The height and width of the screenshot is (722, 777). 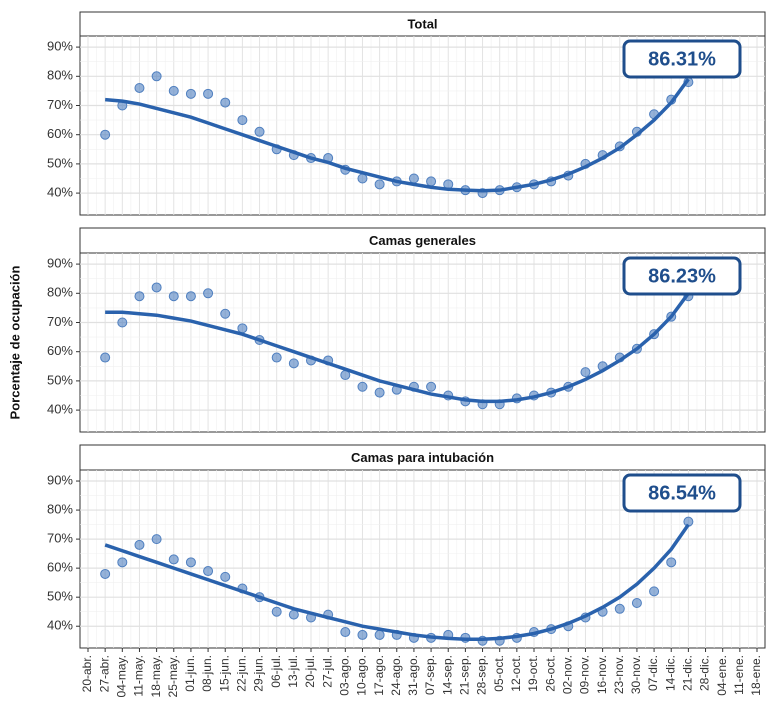 What do you see at coordinates (756, 675) in the screenshot?
I see `x-tick-label: 18-ene.` at bounding box center [756, 675].